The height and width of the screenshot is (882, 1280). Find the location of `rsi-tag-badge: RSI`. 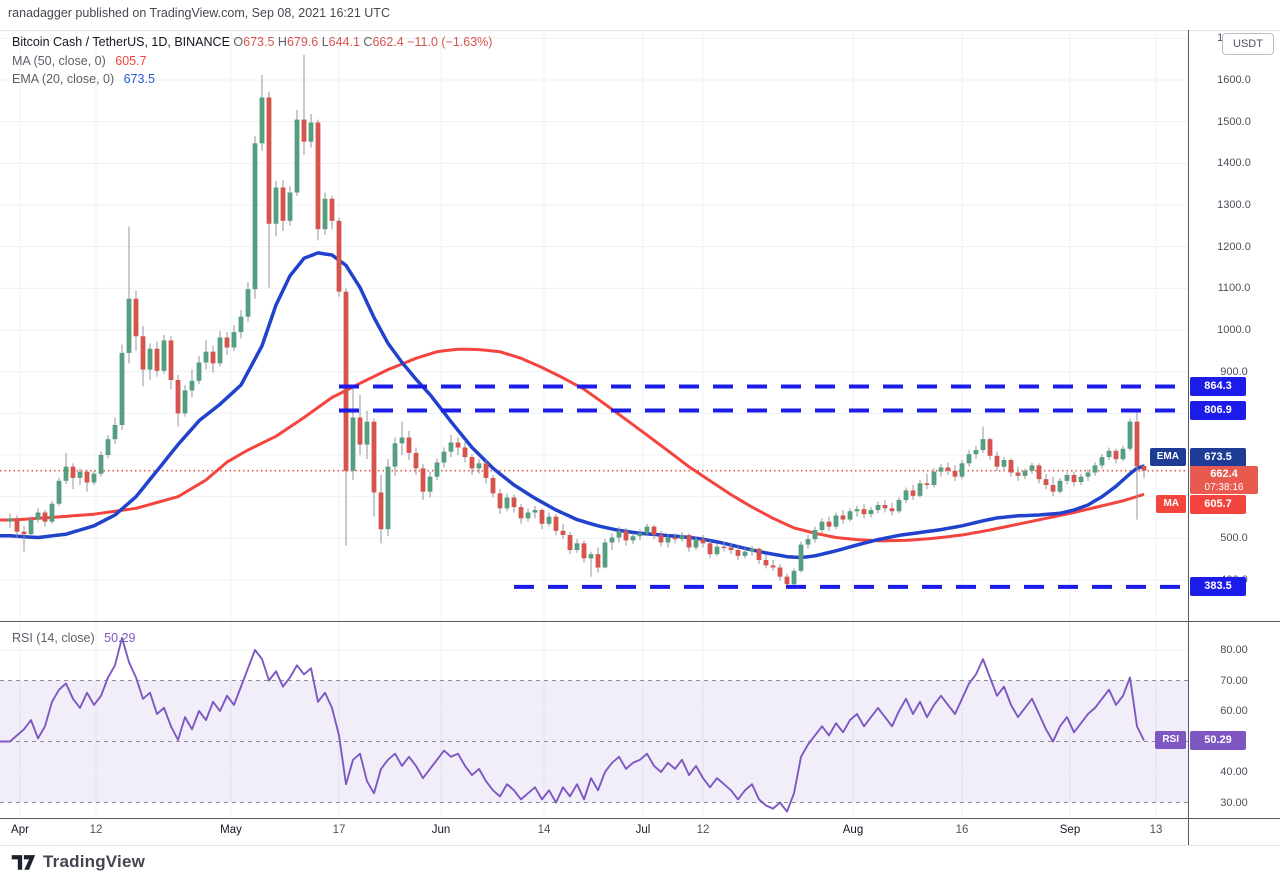

rsi-tag-badge: RSI is located at coordinates (1170, 740).